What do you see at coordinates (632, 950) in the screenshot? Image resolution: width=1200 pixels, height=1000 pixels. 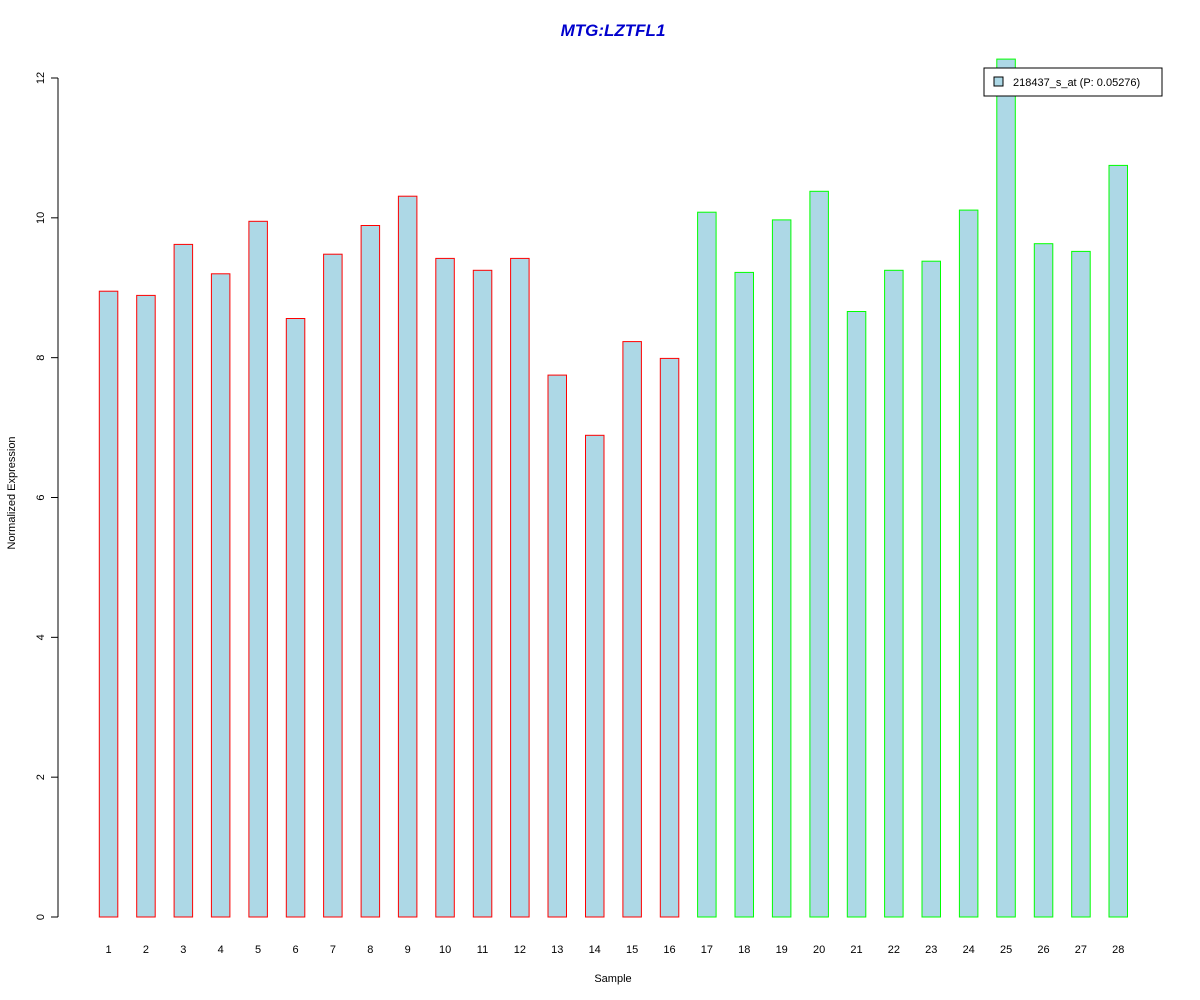 I see `x-tick-label: 15` at bounding box center [632, 950].